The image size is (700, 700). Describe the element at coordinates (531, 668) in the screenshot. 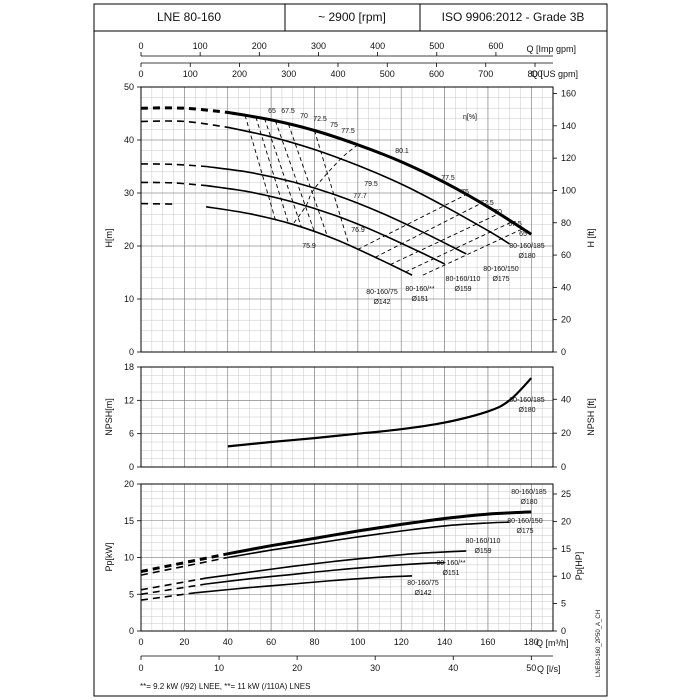

I see `ls-tick-label: 50` at that location.